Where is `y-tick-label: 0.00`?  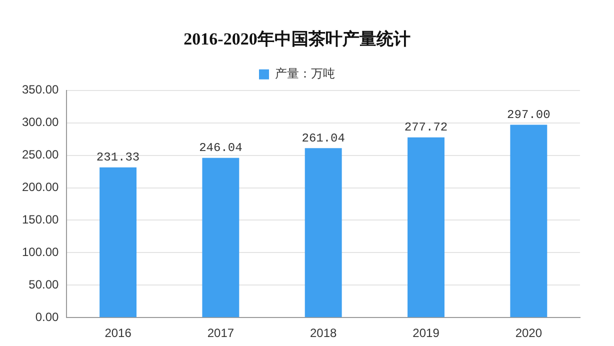 y-tick-label: 0.00 is located at coordinates (47, 317).